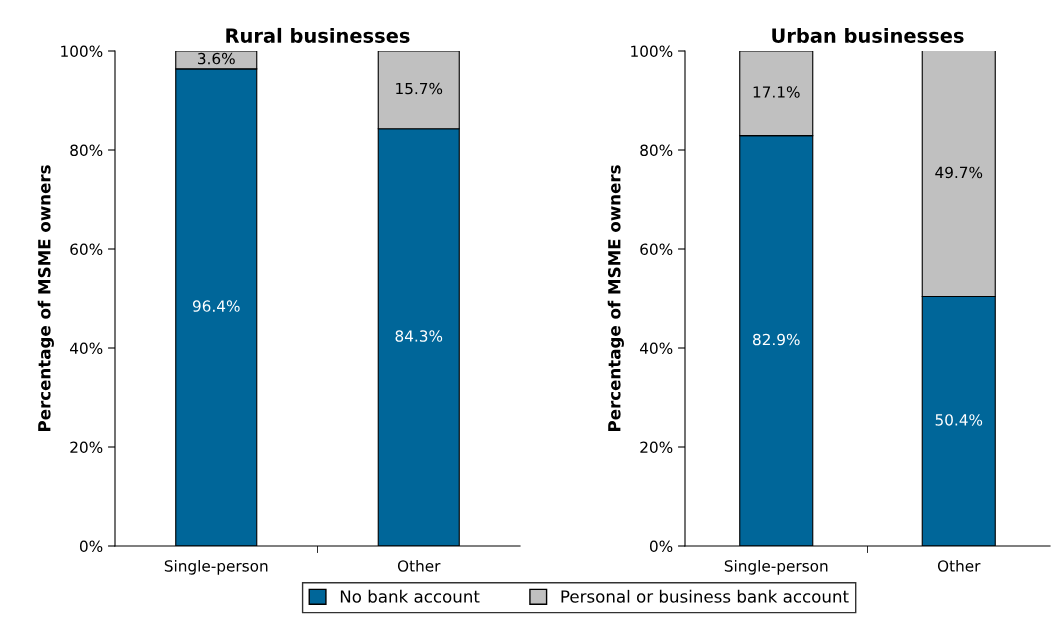 The width and height of the screenshot is (1053, 621). Describe the element at coordinates (868, 35) in the screenshot. I see `chart-title: Urban businesses` at that location.